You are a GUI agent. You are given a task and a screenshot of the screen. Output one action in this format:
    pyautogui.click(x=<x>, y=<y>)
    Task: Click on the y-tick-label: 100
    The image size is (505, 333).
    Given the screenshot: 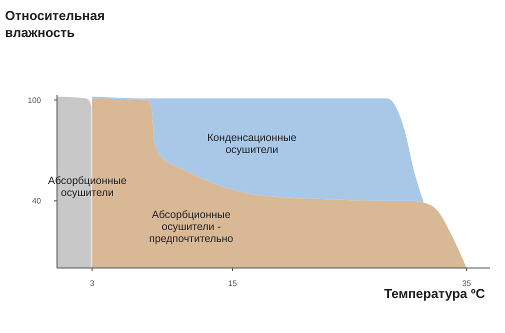 What is the action you would take?
    pyautogui.click(x=35, y=100)
    